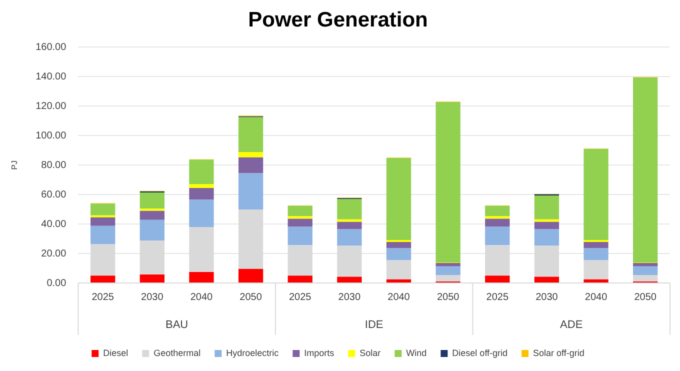  Describe the element at coordinates (480, 353) in the screenshot. I see `legend-label: Diesel off-grid` at that location.